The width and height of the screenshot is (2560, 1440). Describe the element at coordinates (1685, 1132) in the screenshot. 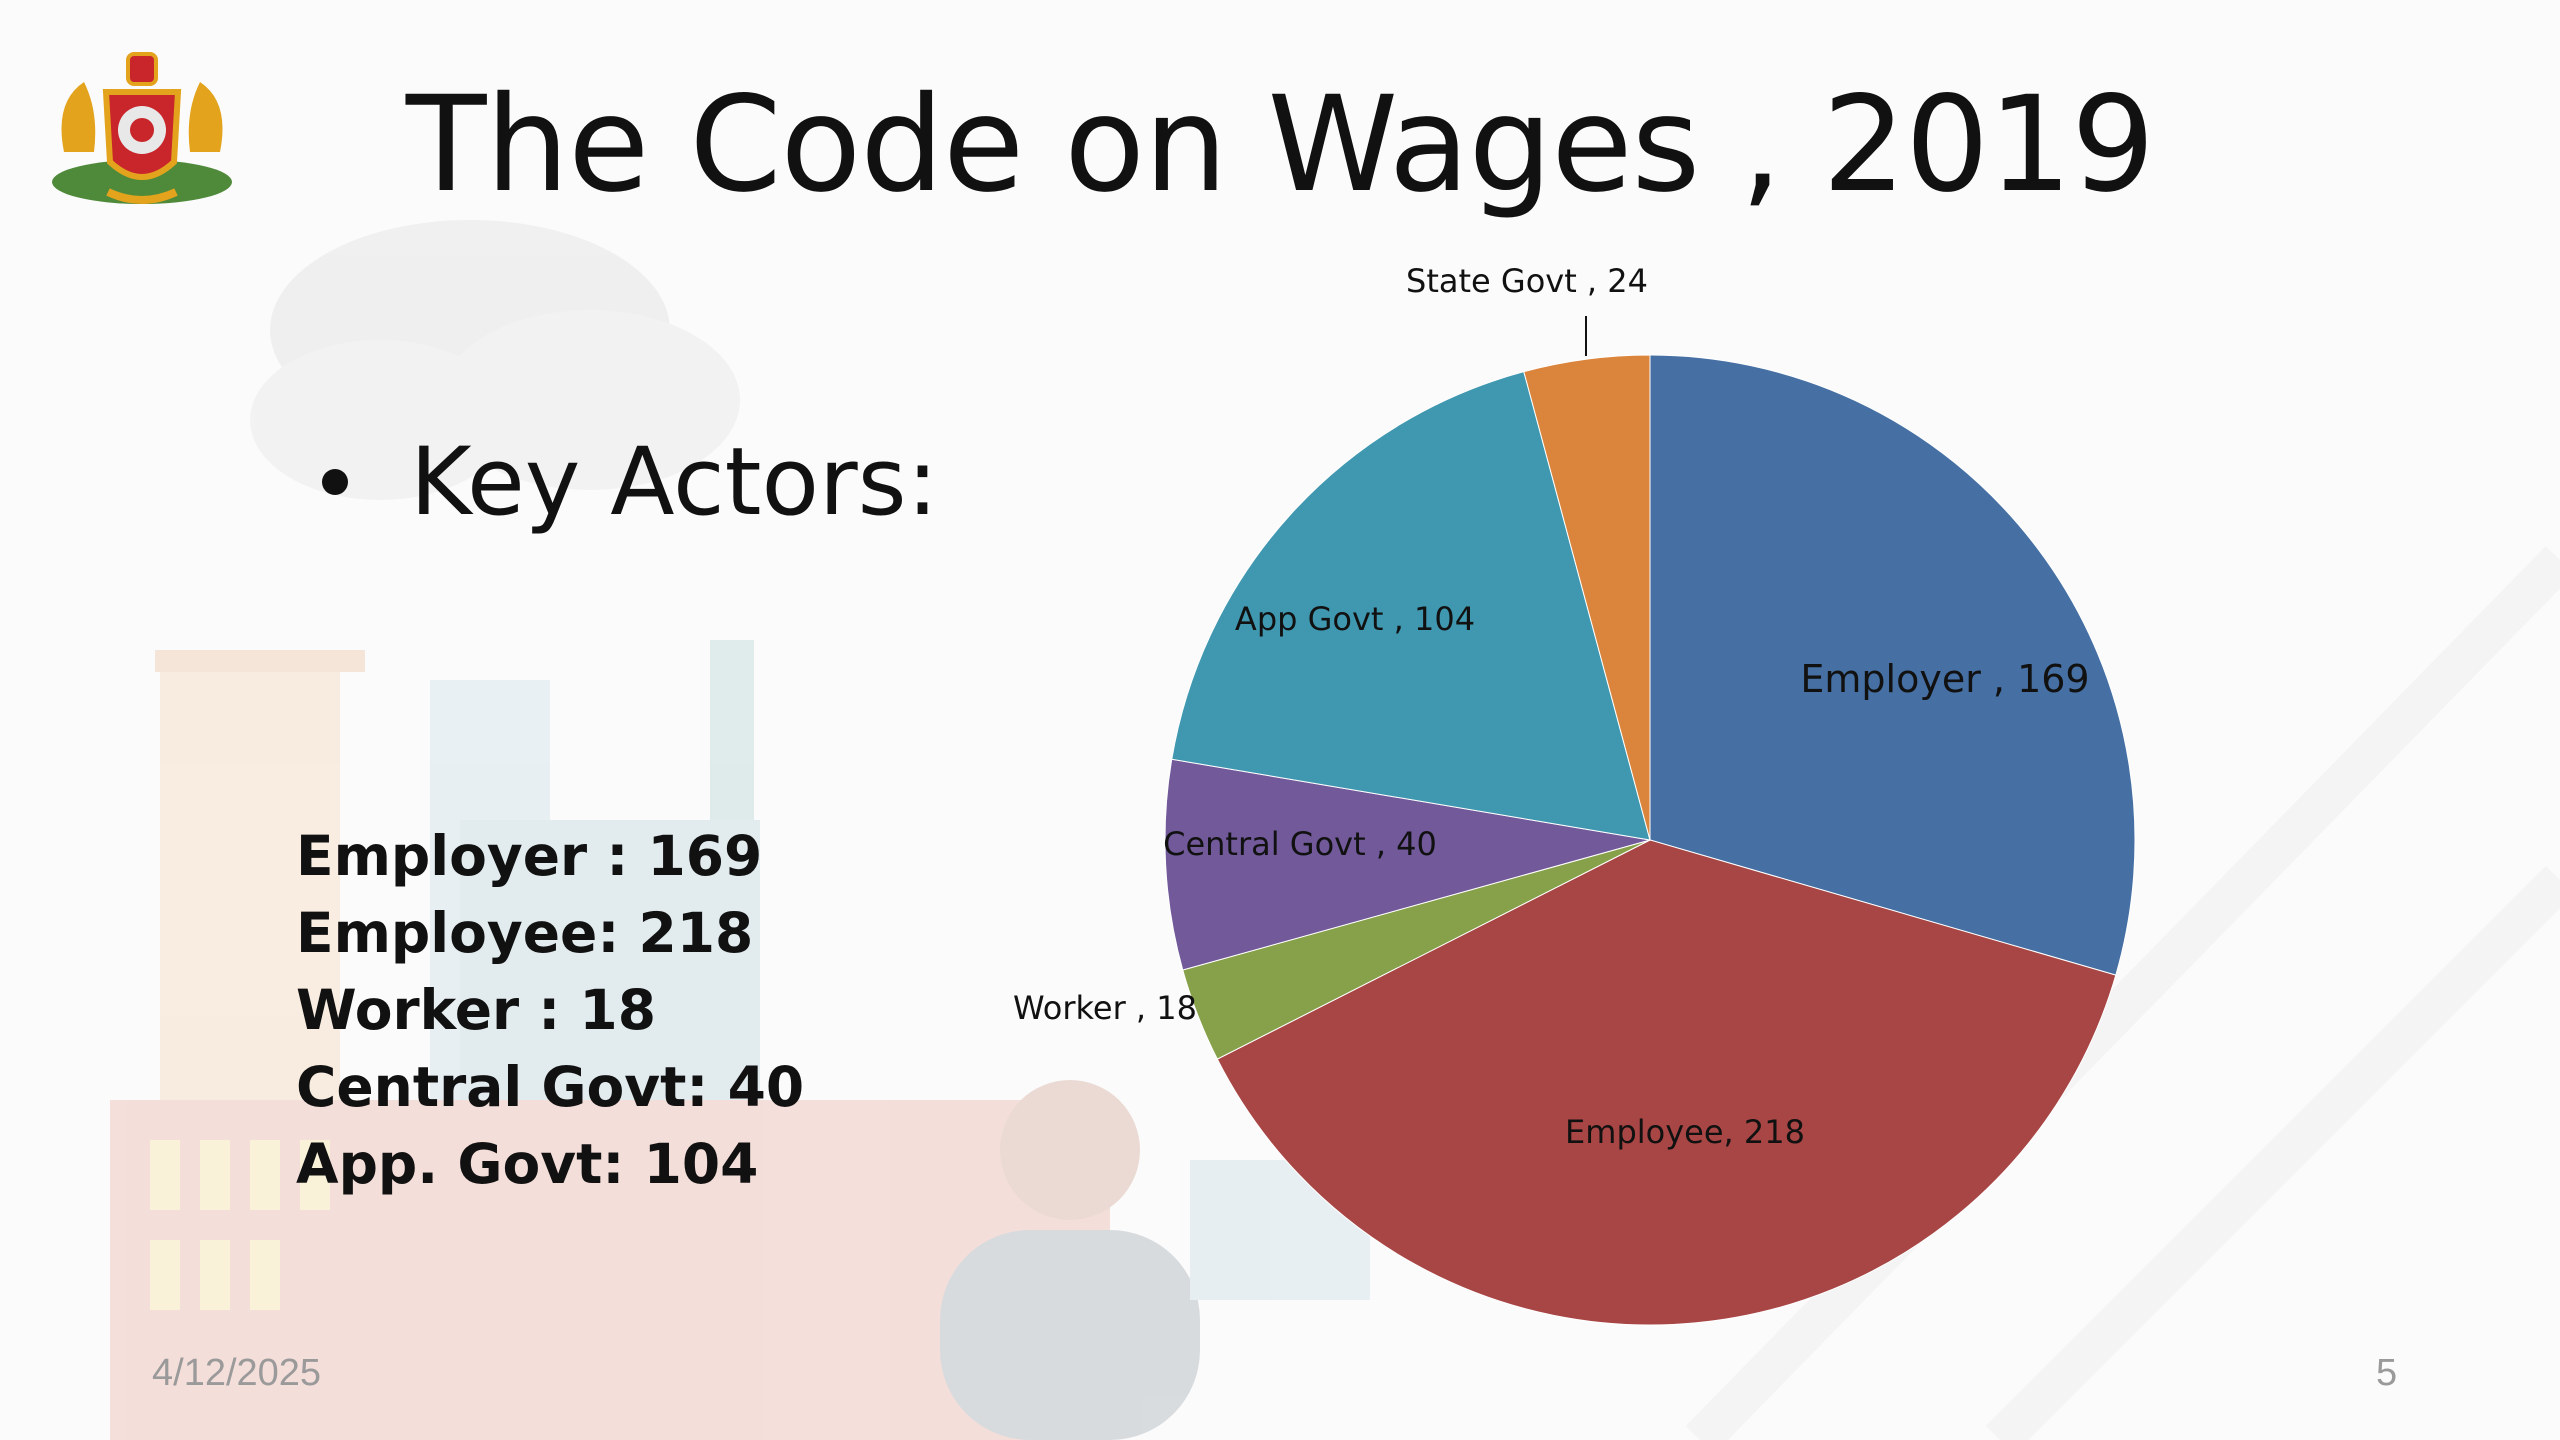

I see `data-label-employee: Employee, 218` at that location.